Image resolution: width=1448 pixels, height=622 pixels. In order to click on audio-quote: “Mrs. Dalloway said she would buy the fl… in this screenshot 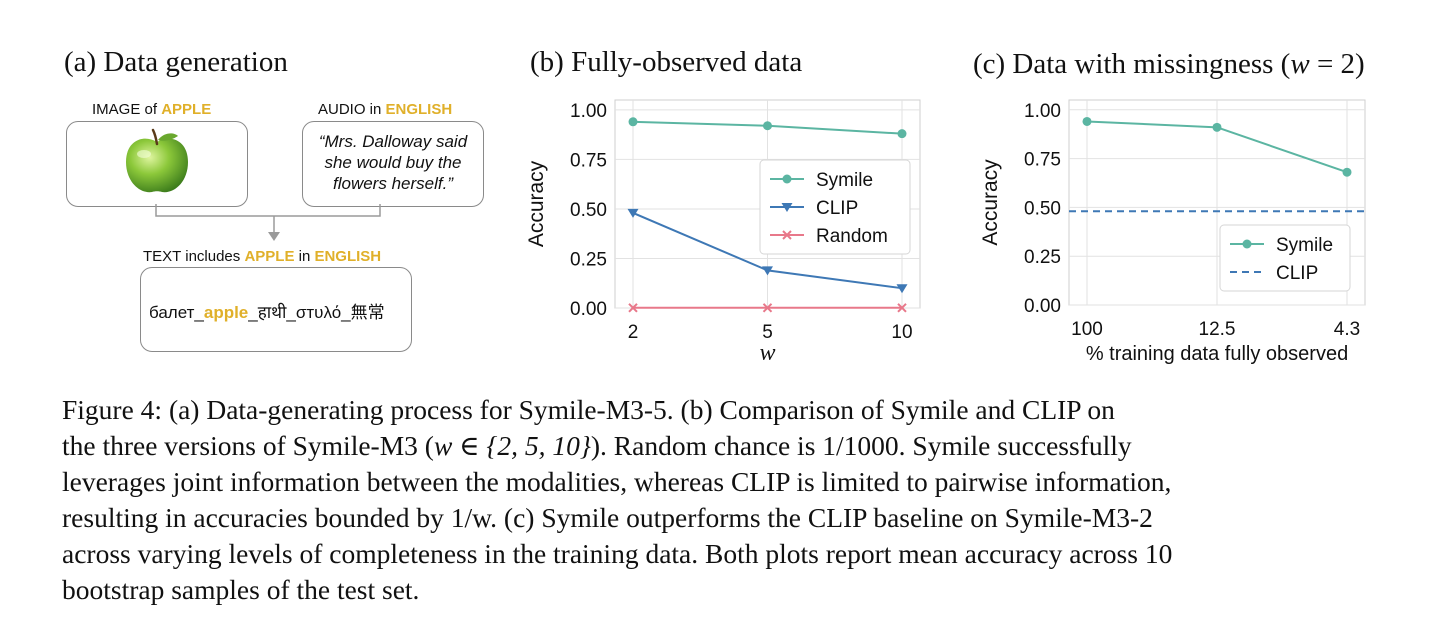, I will do `click(393, 162)`.